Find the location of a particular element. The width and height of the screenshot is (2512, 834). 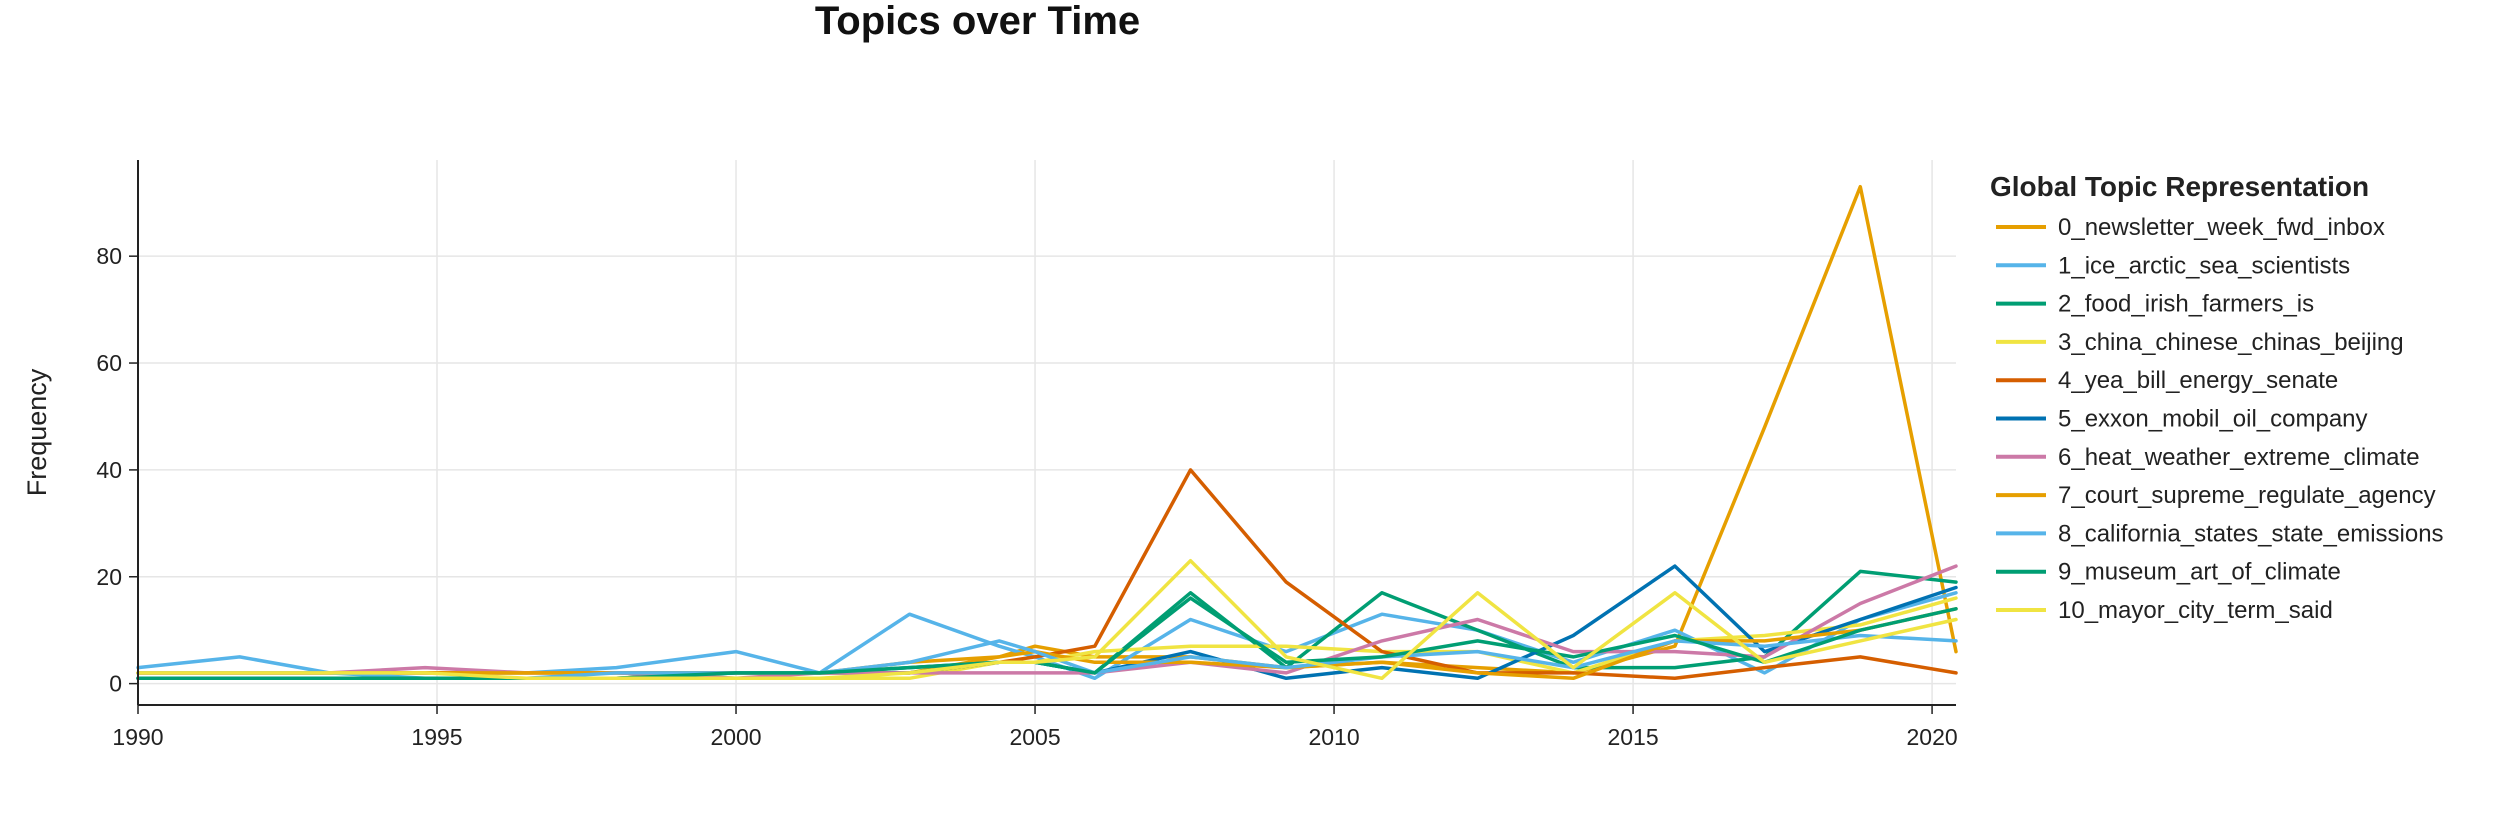

legend-label: 5_exxon_mobil_oil_company is located at coordinates (2213, 419).